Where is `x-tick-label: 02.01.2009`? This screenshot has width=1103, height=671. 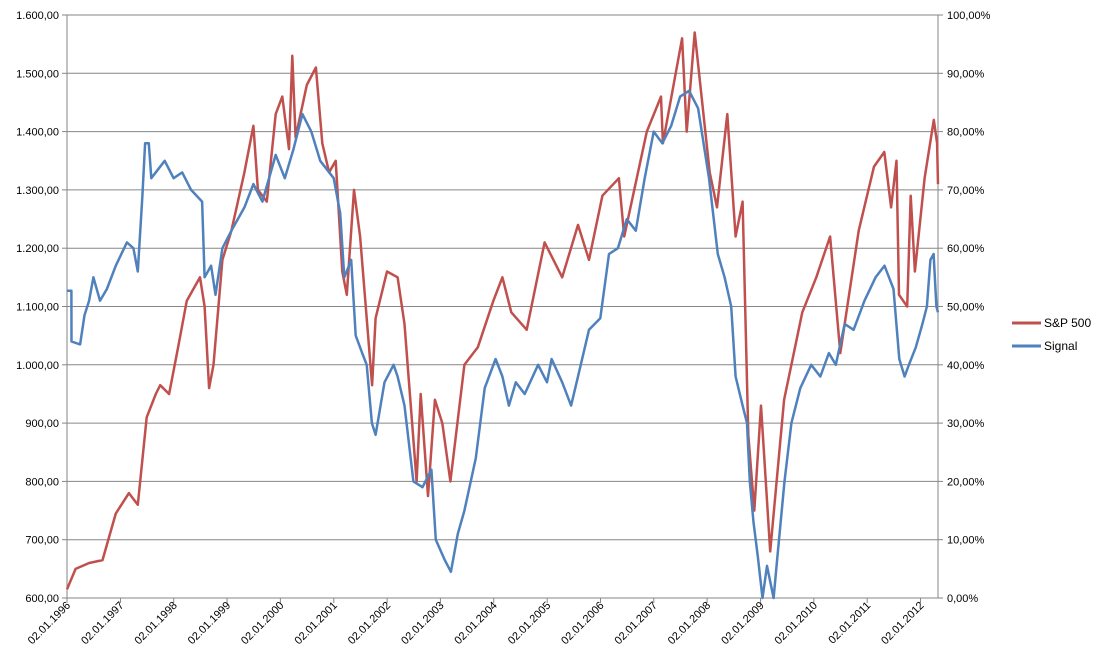
x-tick-label: 02.01.2009 is located at coordinates (742, 623).